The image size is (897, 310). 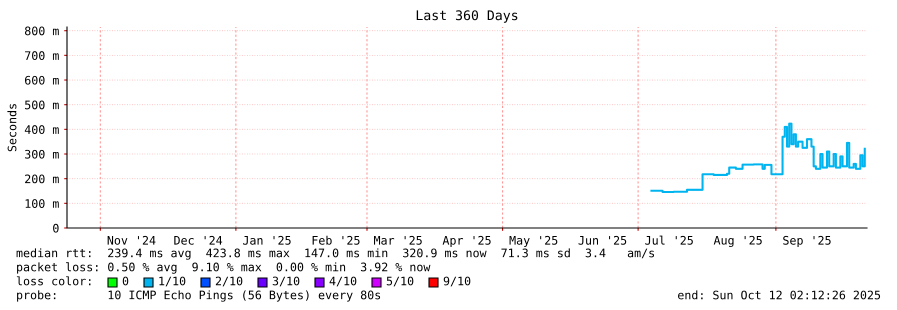 What do you see at coordinates (223, 268) in the screenshot?
I see `text: packet loss: 0.50 % avg 9.10 % max 0.00 % min 3.92 % now` at bounding box center [223, 268].